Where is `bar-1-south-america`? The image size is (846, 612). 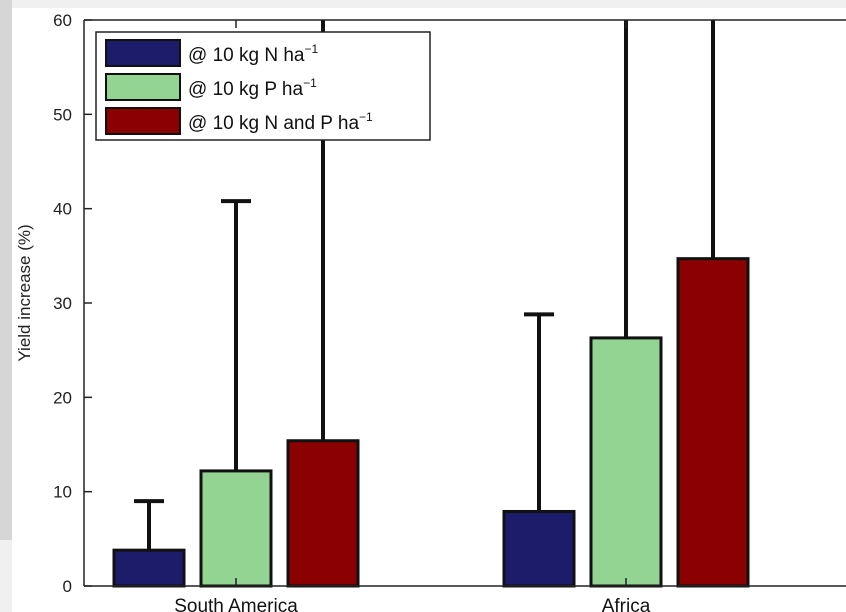 bar-1-south-america is located at coordinates (149, 568).